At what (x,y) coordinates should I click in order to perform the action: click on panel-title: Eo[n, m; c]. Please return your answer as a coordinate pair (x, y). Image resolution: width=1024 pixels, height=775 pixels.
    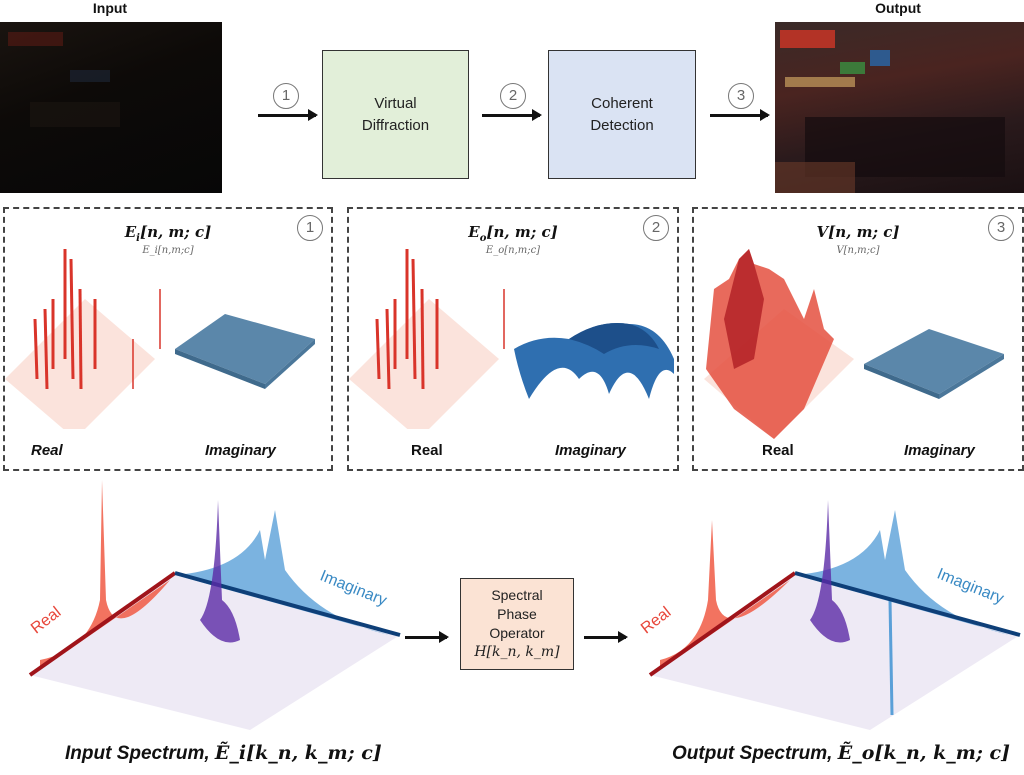
    Looking at the image, I should click on (513, 233).